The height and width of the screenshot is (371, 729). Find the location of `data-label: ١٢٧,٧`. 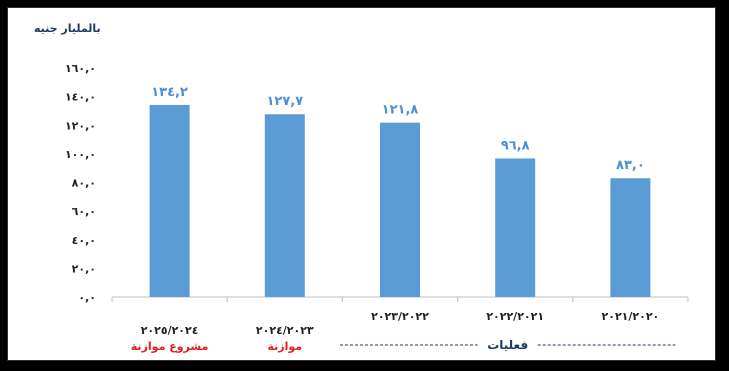

data-label: ١٢٧,٧ is located at coordinates (284, 101).